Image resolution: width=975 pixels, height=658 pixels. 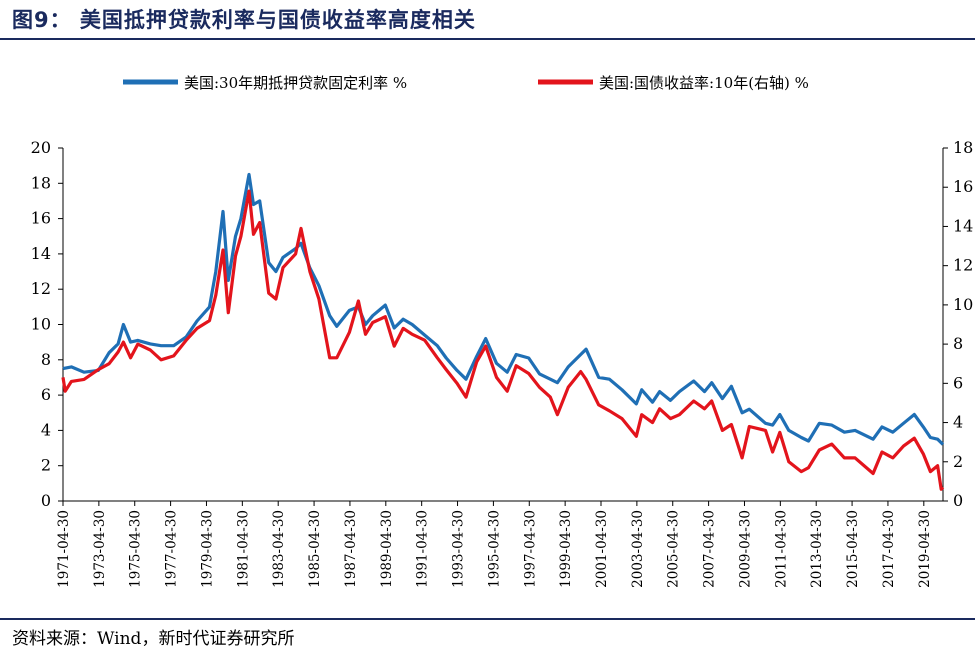 What do you see at coordinates (41, 182) in the screenshot?
I see `left-tick-label: 18` at bounding box center [41, 182].